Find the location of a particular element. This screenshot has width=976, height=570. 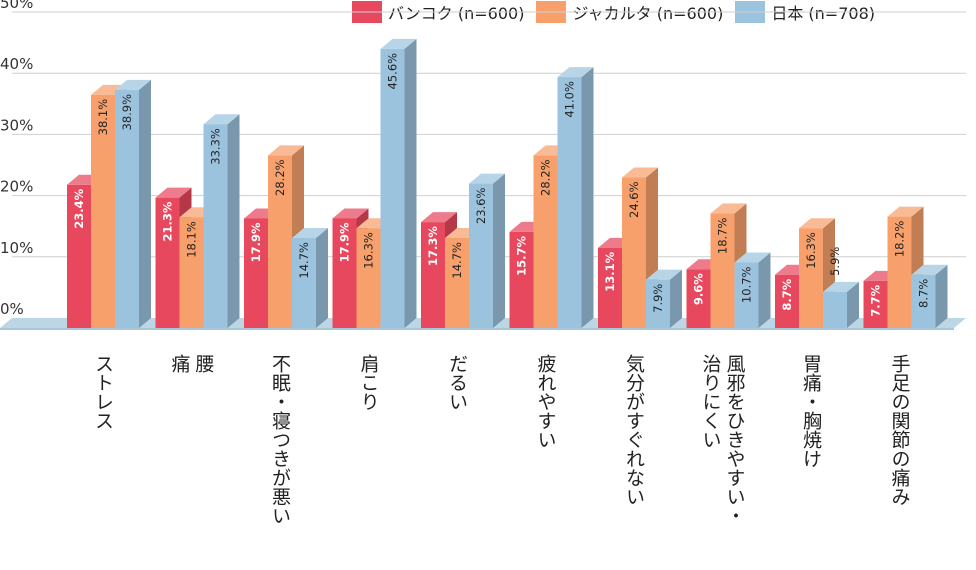

legend-label-japan: 日本 (n=708) is located at coordinates (823, 13).